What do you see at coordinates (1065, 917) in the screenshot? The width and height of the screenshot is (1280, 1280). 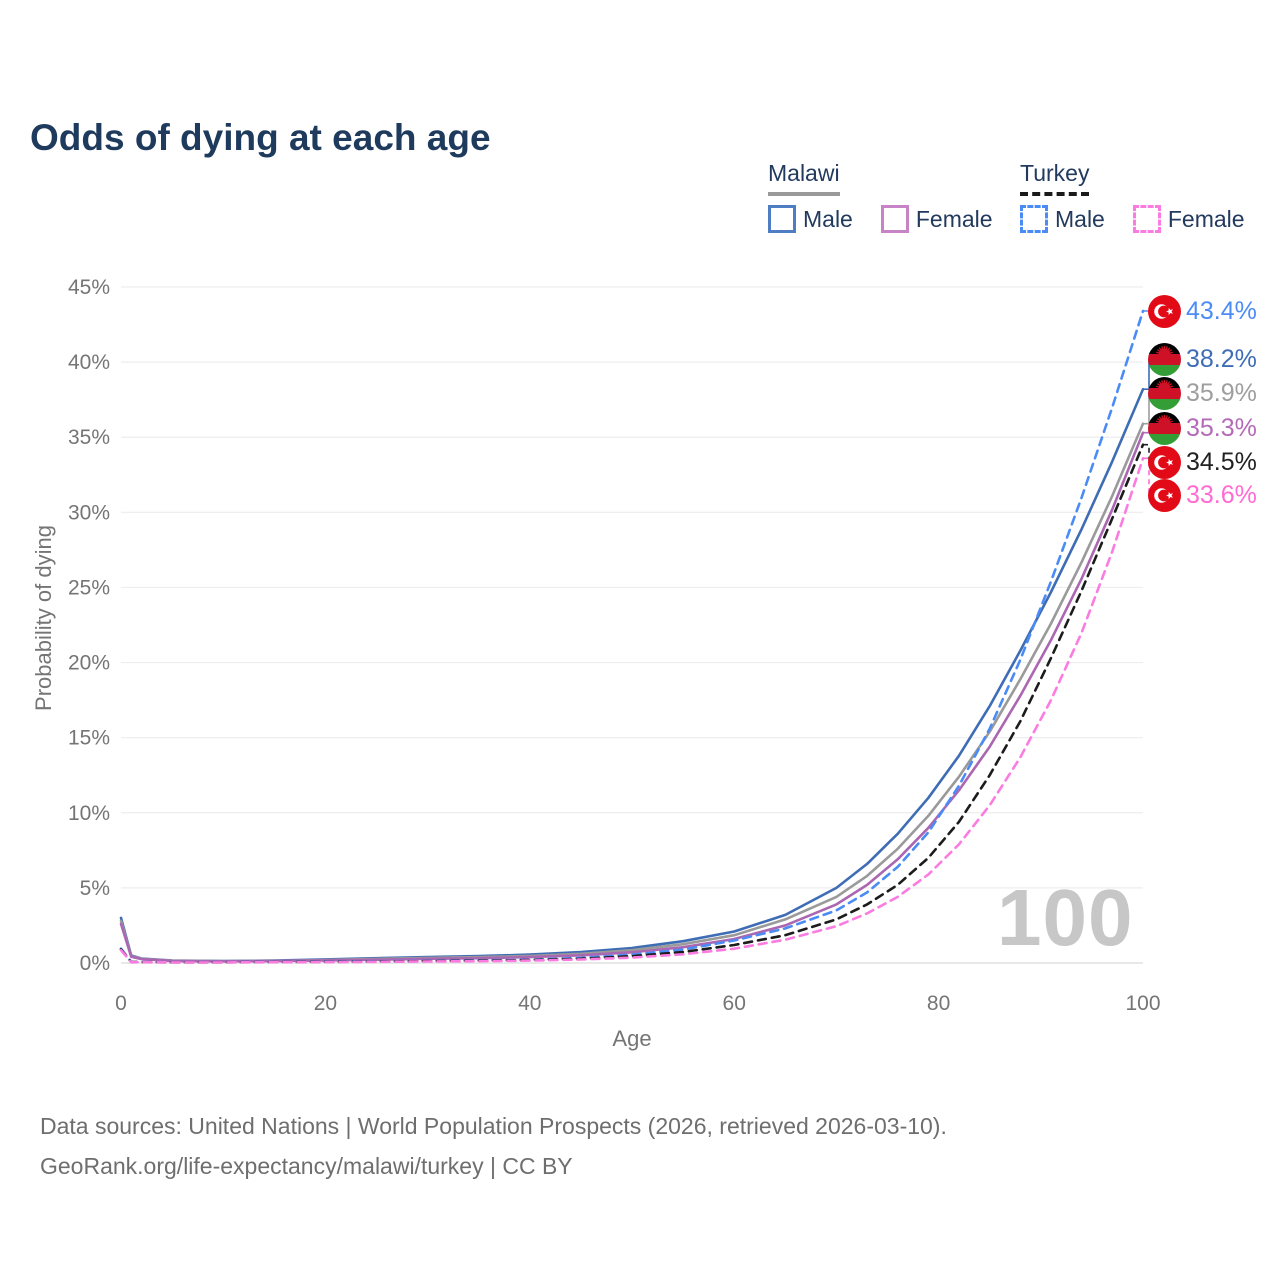 I see `age-counter-watermark: 100` at bounding box center [1065, 917].